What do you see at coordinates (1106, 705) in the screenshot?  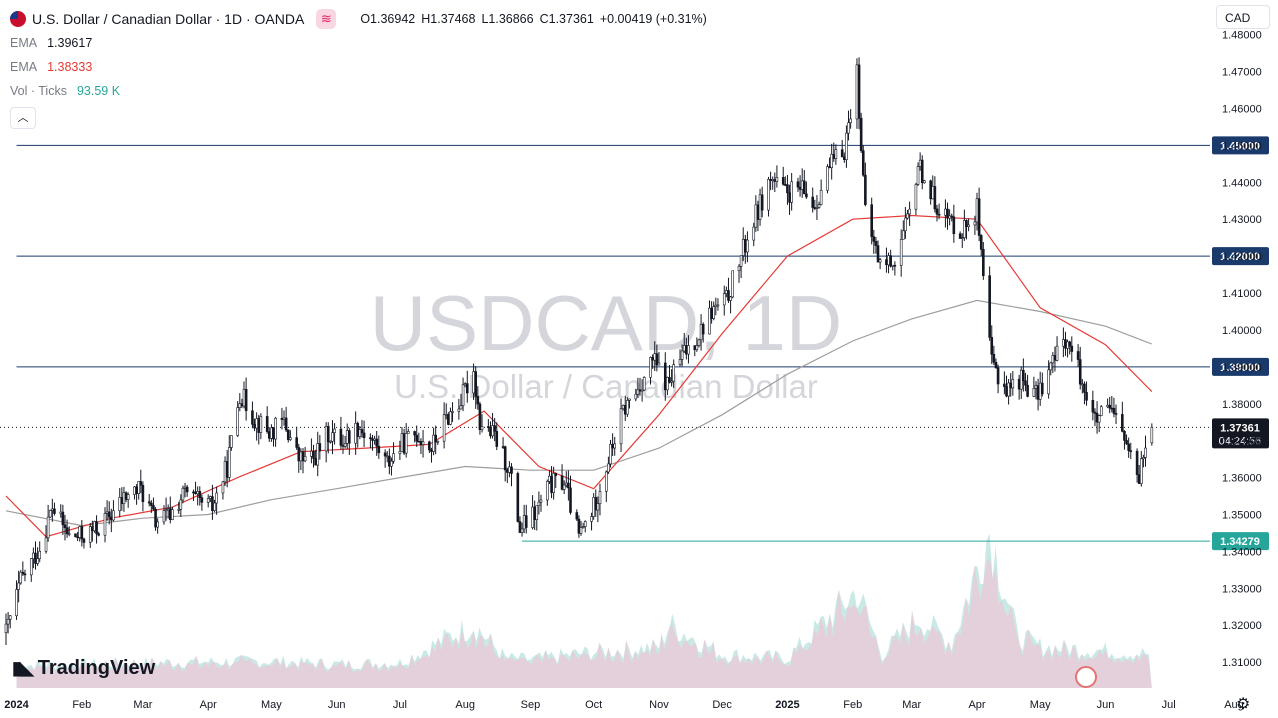 I see `x-tick-label: Jun` at bounding box center [1106, 705].